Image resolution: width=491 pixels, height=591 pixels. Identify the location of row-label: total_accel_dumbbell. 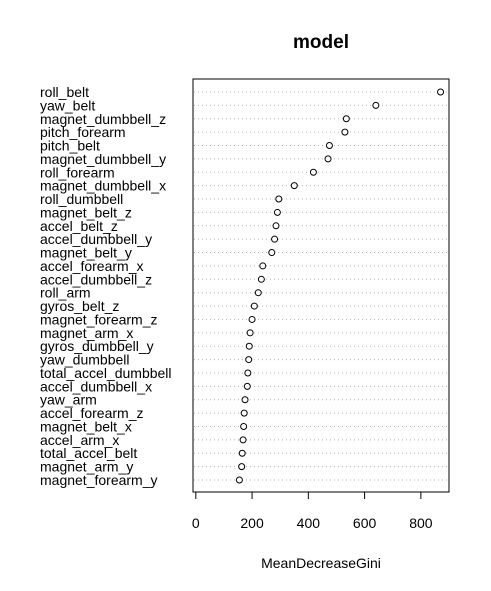
(106, 373).